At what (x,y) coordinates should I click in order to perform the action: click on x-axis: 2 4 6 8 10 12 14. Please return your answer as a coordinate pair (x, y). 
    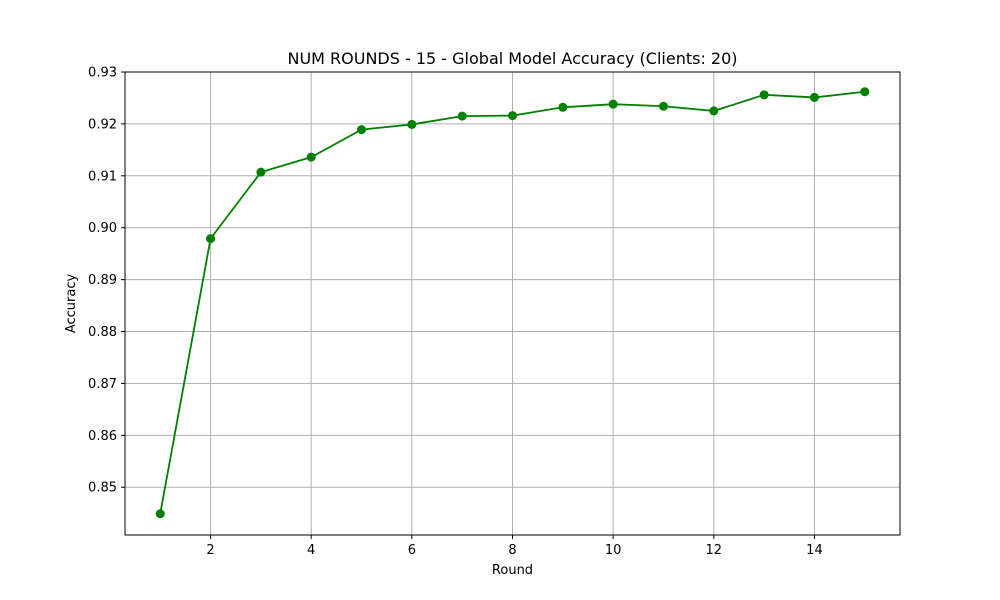
    Looking at the image, I should click on (514, 546).